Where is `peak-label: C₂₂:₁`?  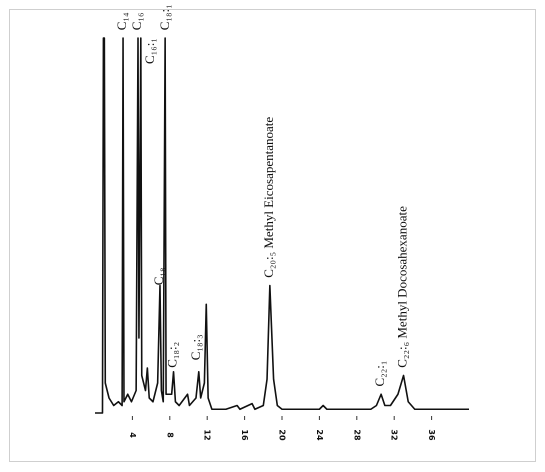 peak-label: C₂₂:₁ is located at coordinates (379, 374).